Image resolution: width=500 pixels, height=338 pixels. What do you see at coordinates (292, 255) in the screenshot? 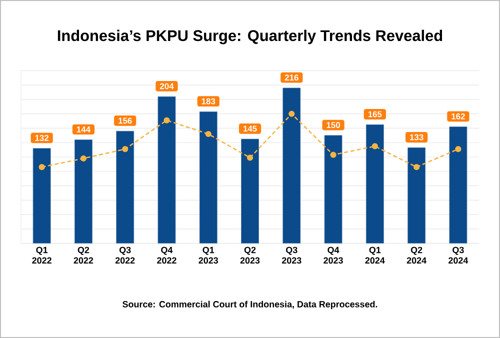
I see `x-tick-label: Q3 2023` at bounding box center [292, 255].